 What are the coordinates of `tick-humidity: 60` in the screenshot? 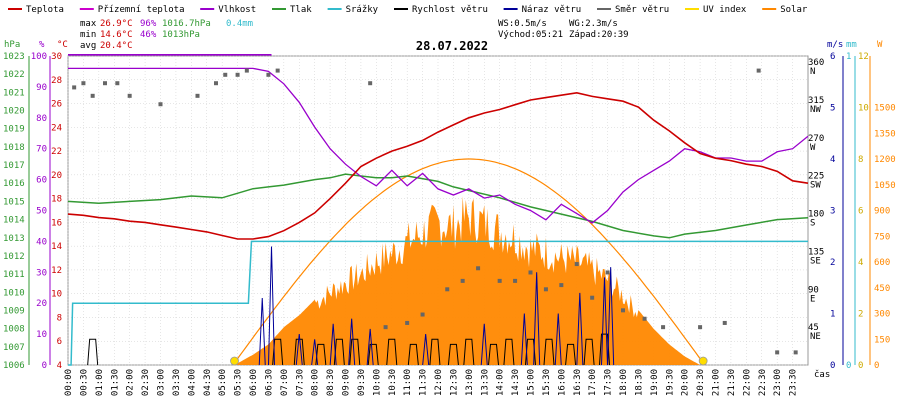 It's located at (41, 181).